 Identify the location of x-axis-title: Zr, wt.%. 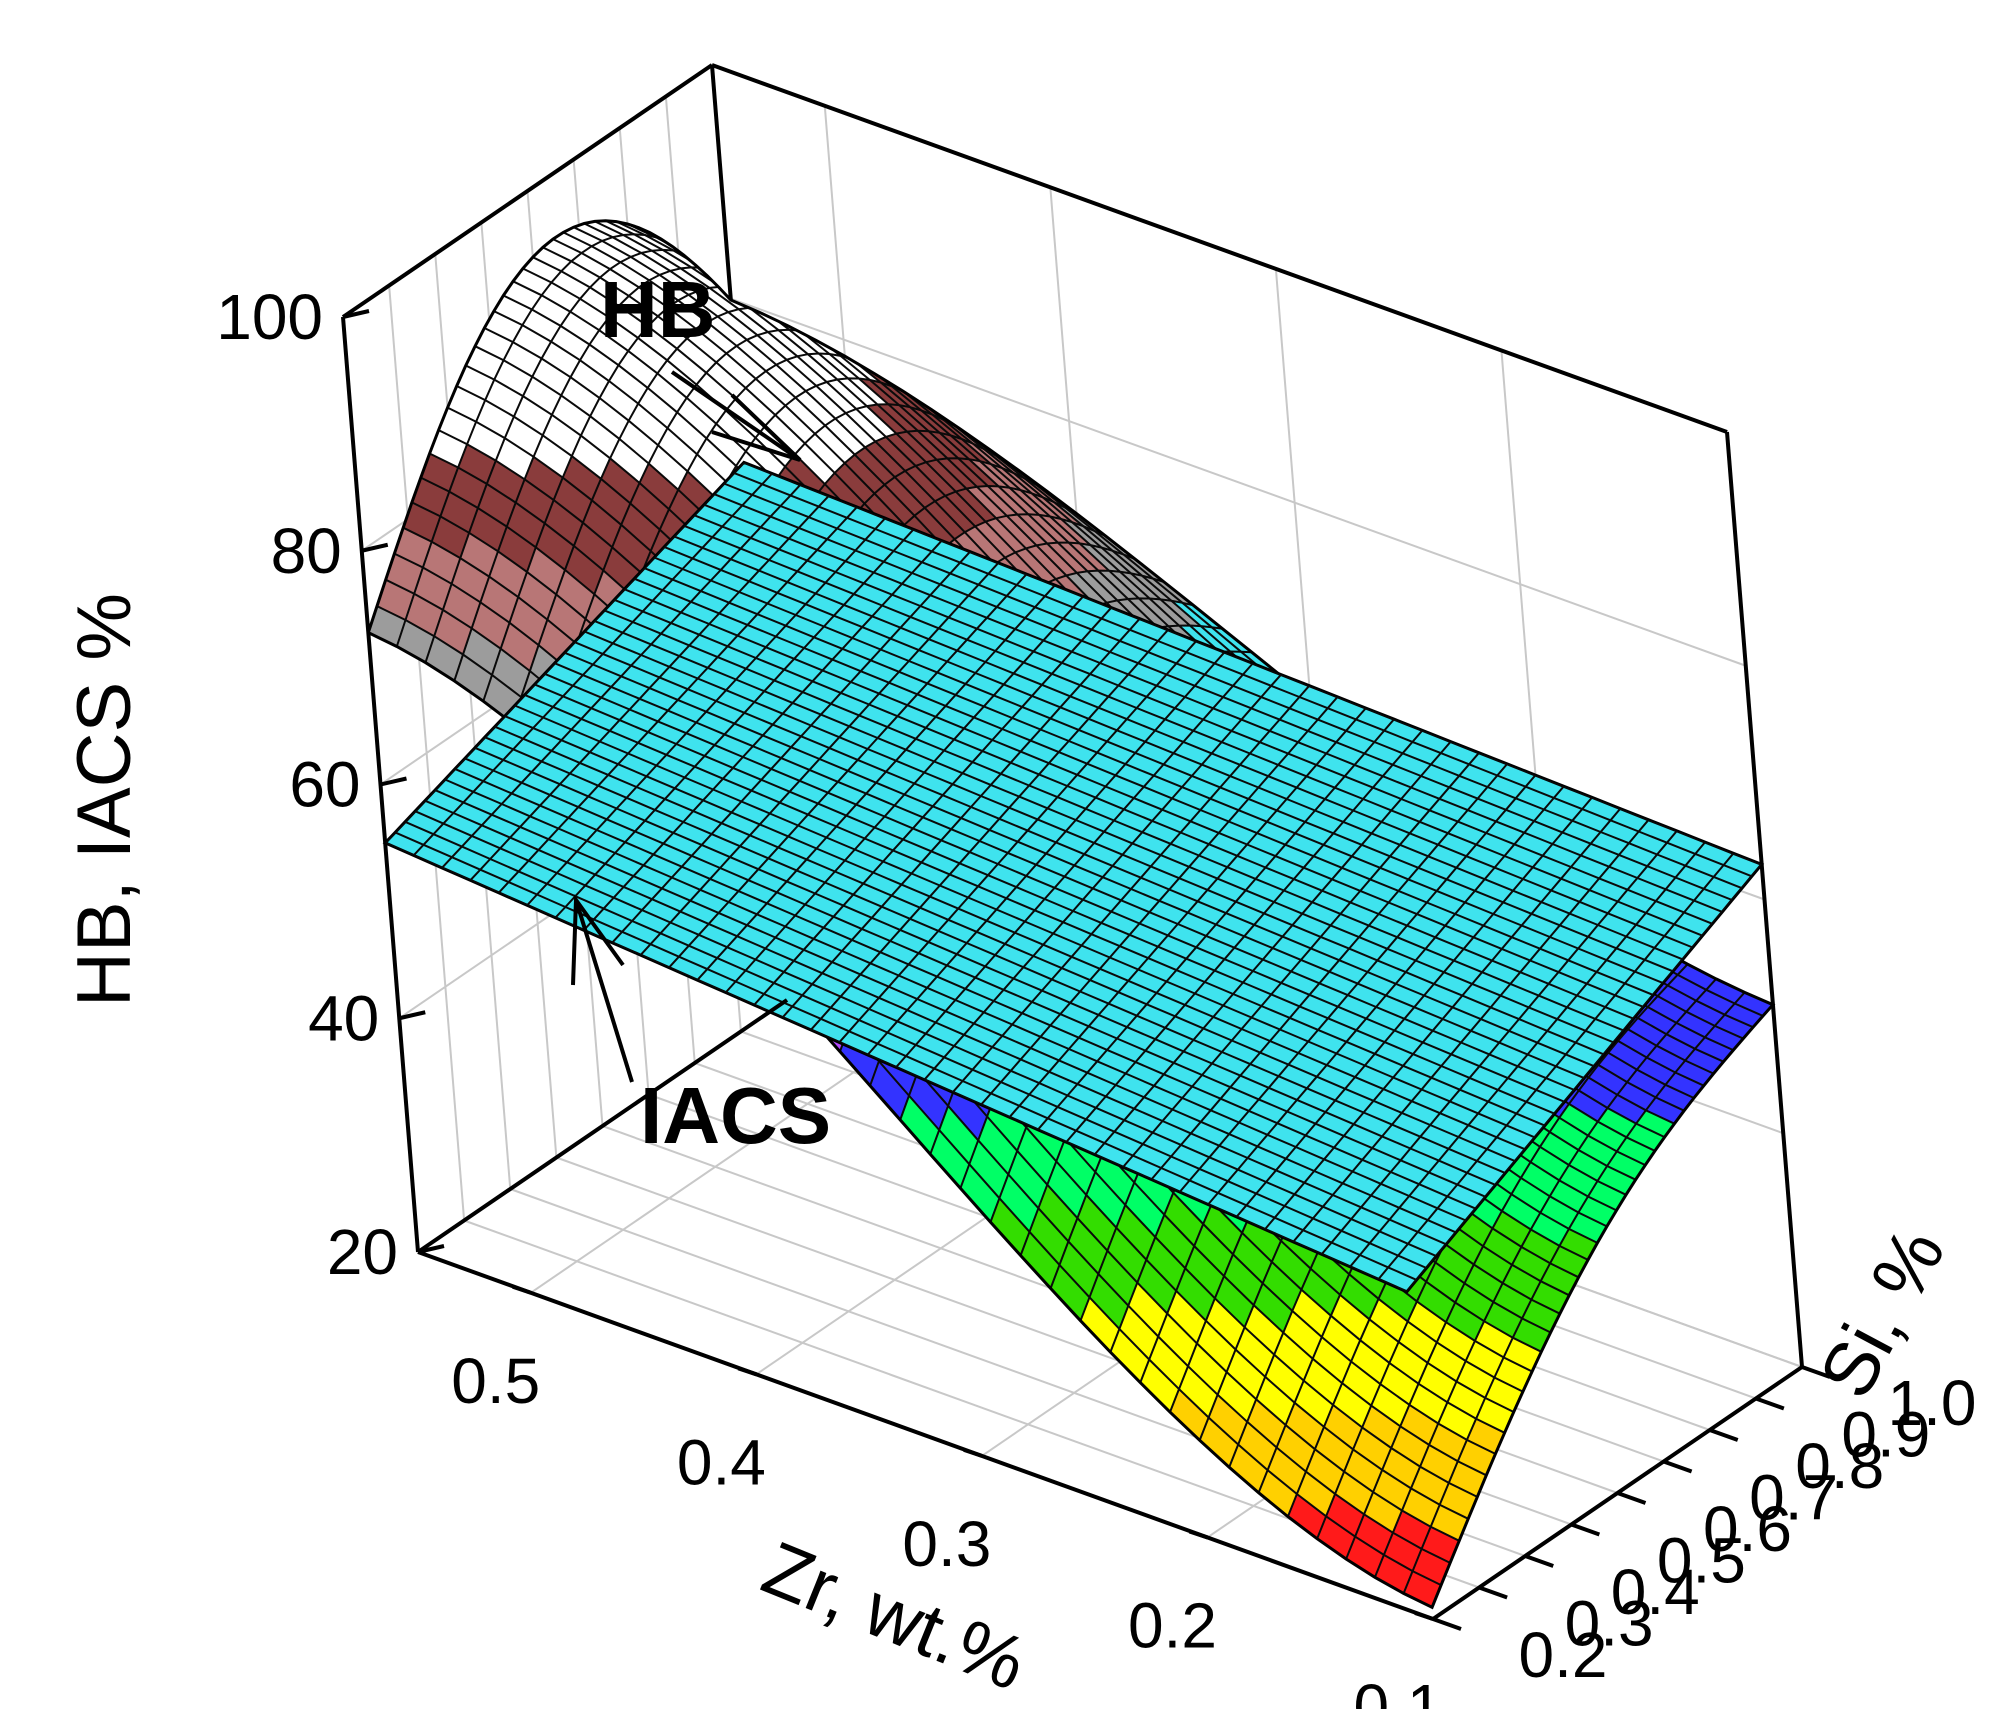
(894, 1617).